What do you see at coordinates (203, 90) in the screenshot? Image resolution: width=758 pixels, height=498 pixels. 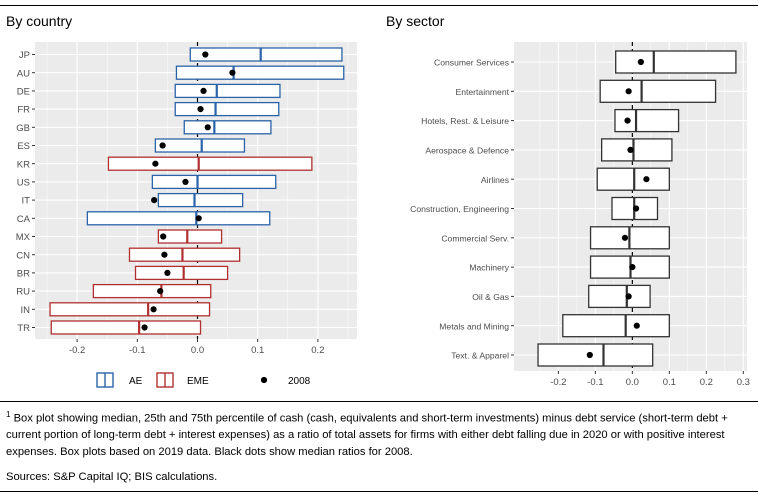 I see `dot-2008-de` at bounding box center [203, 90].